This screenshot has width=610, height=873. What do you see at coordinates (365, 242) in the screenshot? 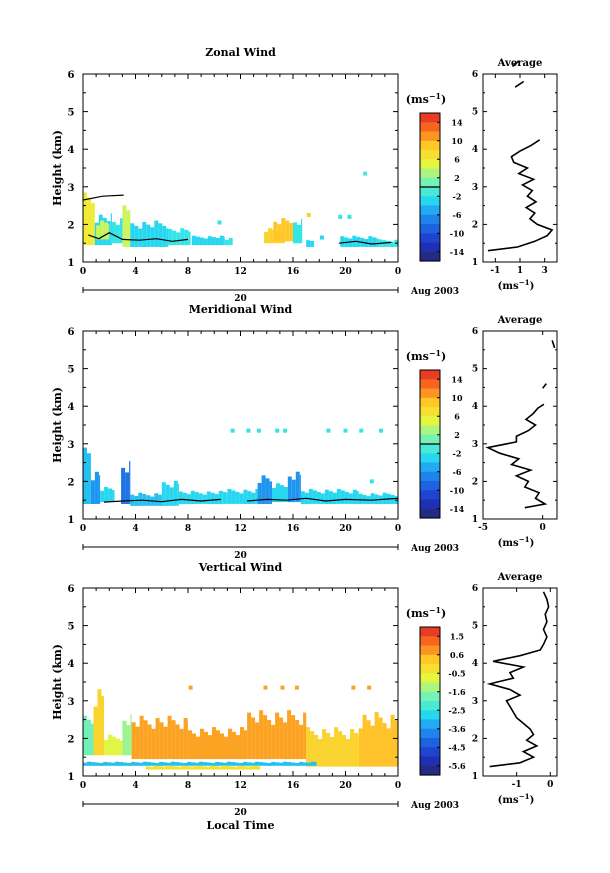
I see `contour-line` at bounding box center [365, 242].